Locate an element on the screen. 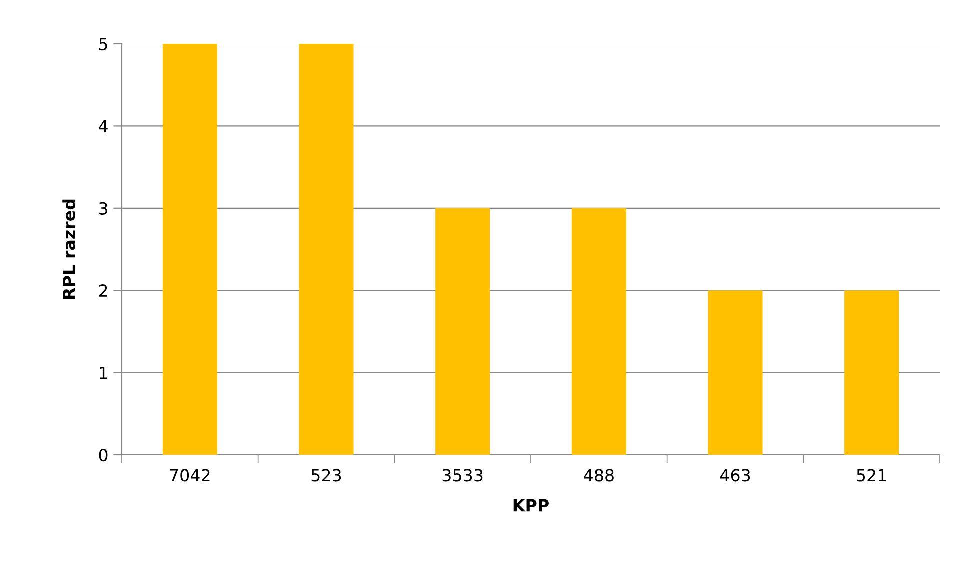 Image resolution: width=956 pixels, height=565 pixels. y-tick-label: 5 is located at coordinates (103, 44).